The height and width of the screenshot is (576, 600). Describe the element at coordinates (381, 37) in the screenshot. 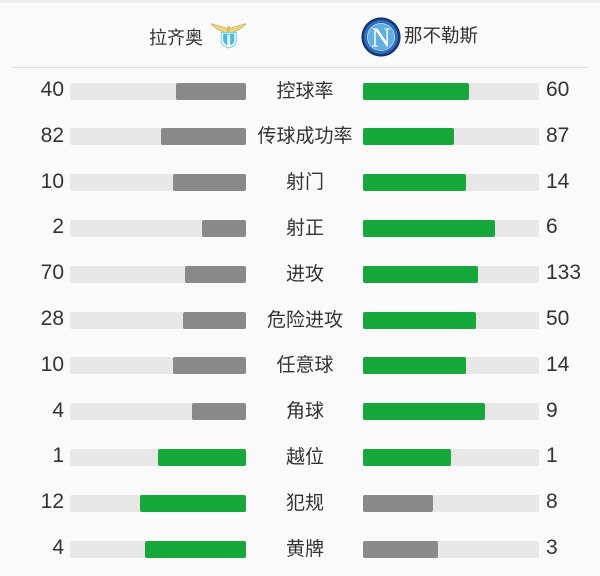

I see `svg-text: N` at that location.